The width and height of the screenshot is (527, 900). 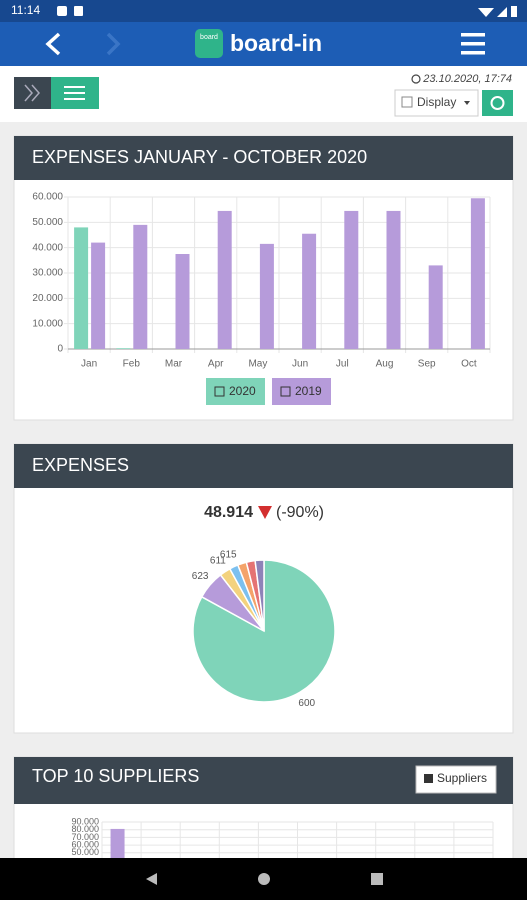 What do you see at coordinates (228, 555) in the screenshot?
I see `slice-label: 615` at bounding box center [228, 555].